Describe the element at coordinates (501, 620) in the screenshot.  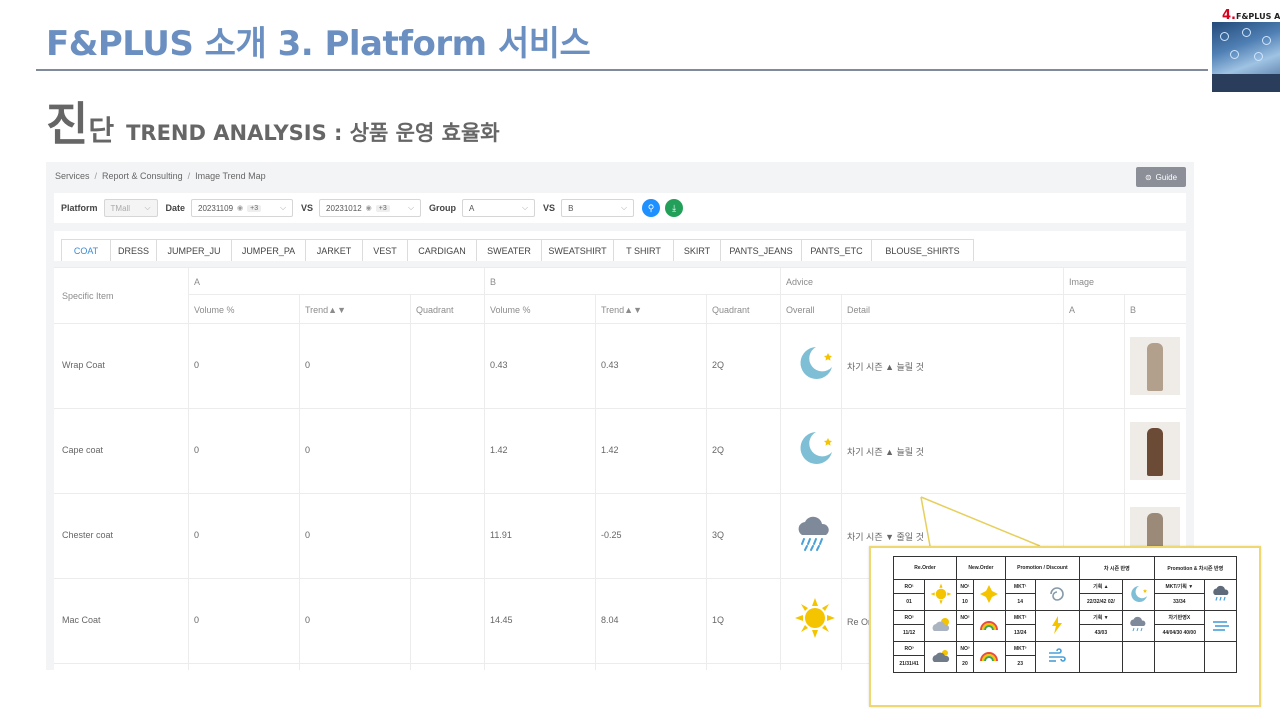
I see `row-b-volume: 14.45` at that location.